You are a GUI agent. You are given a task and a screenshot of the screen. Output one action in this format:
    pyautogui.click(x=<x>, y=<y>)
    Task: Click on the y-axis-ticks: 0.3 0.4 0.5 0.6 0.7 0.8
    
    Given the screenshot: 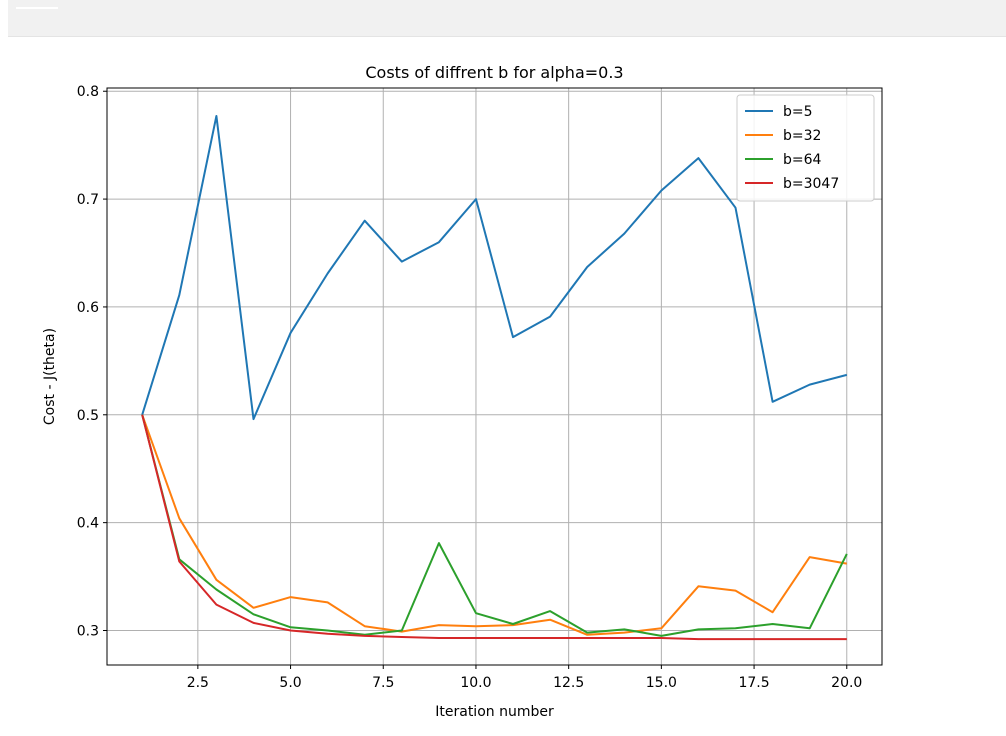 What is the action you would take?
    pyautogui.click(x=92, y=361)
    